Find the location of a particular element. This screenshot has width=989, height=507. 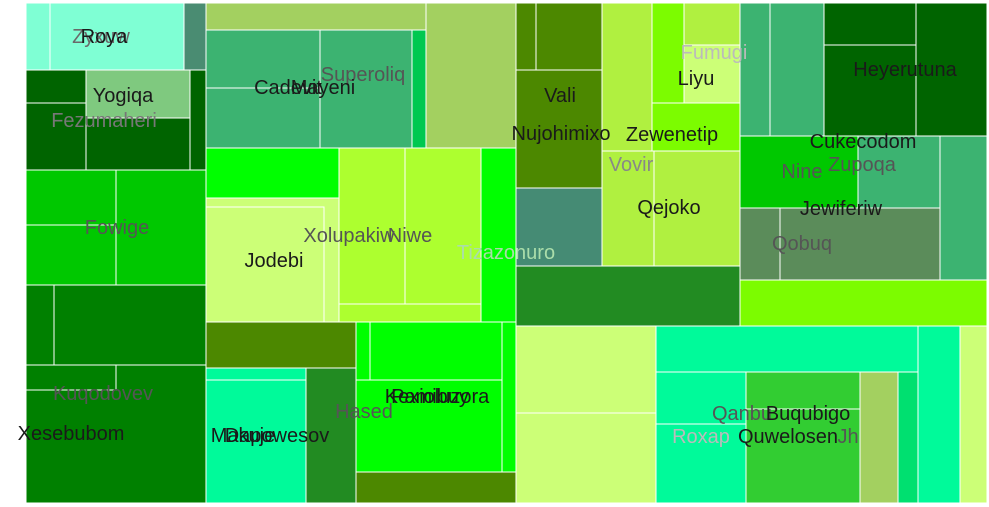

treemap-label: Superoliq is located at coordinates (363, 75).